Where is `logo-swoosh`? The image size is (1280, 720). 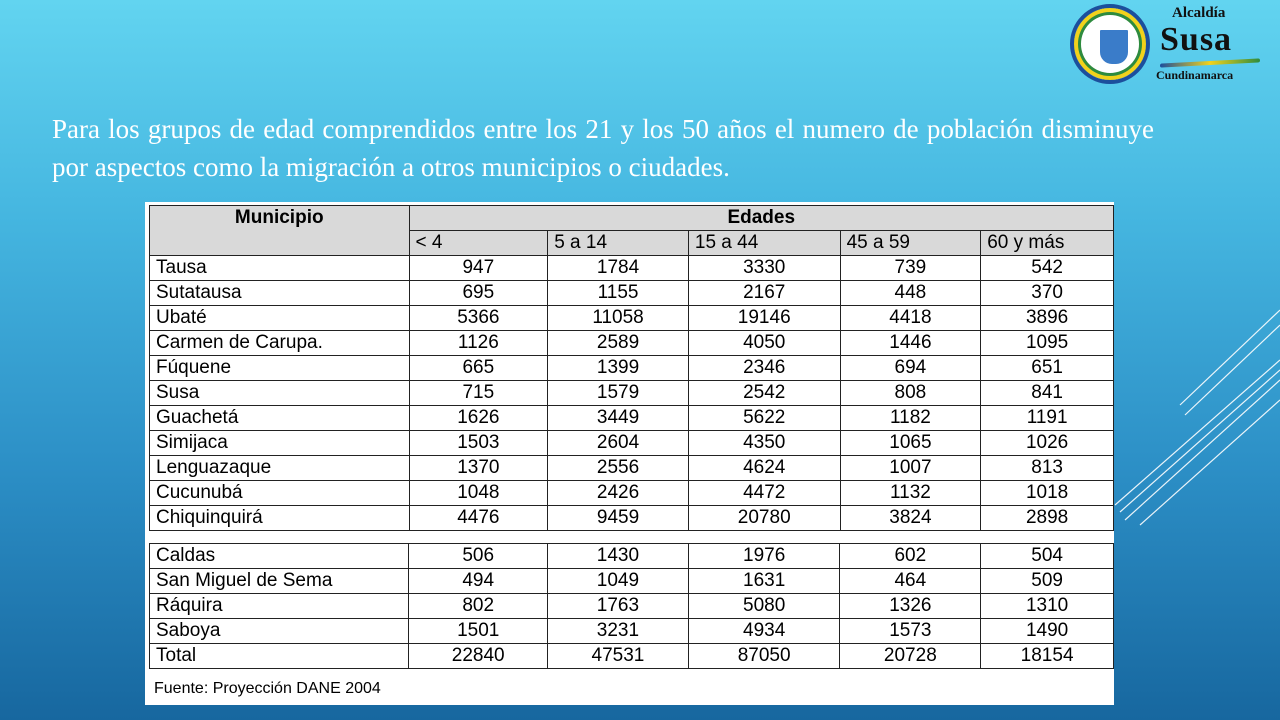
logo-swoosh is located at coordinates (1210, 63).